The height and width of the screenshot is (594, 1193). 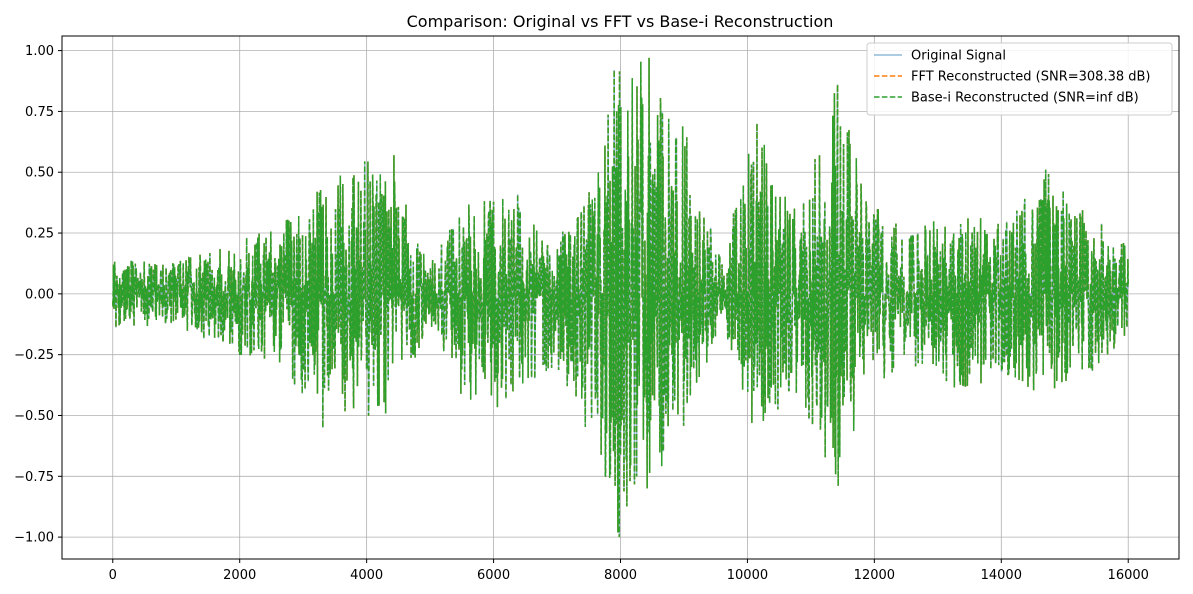 I want to click on legend-label: Base-i Reconstructed (SNR=inf dB), so click(x=1025, y=98).